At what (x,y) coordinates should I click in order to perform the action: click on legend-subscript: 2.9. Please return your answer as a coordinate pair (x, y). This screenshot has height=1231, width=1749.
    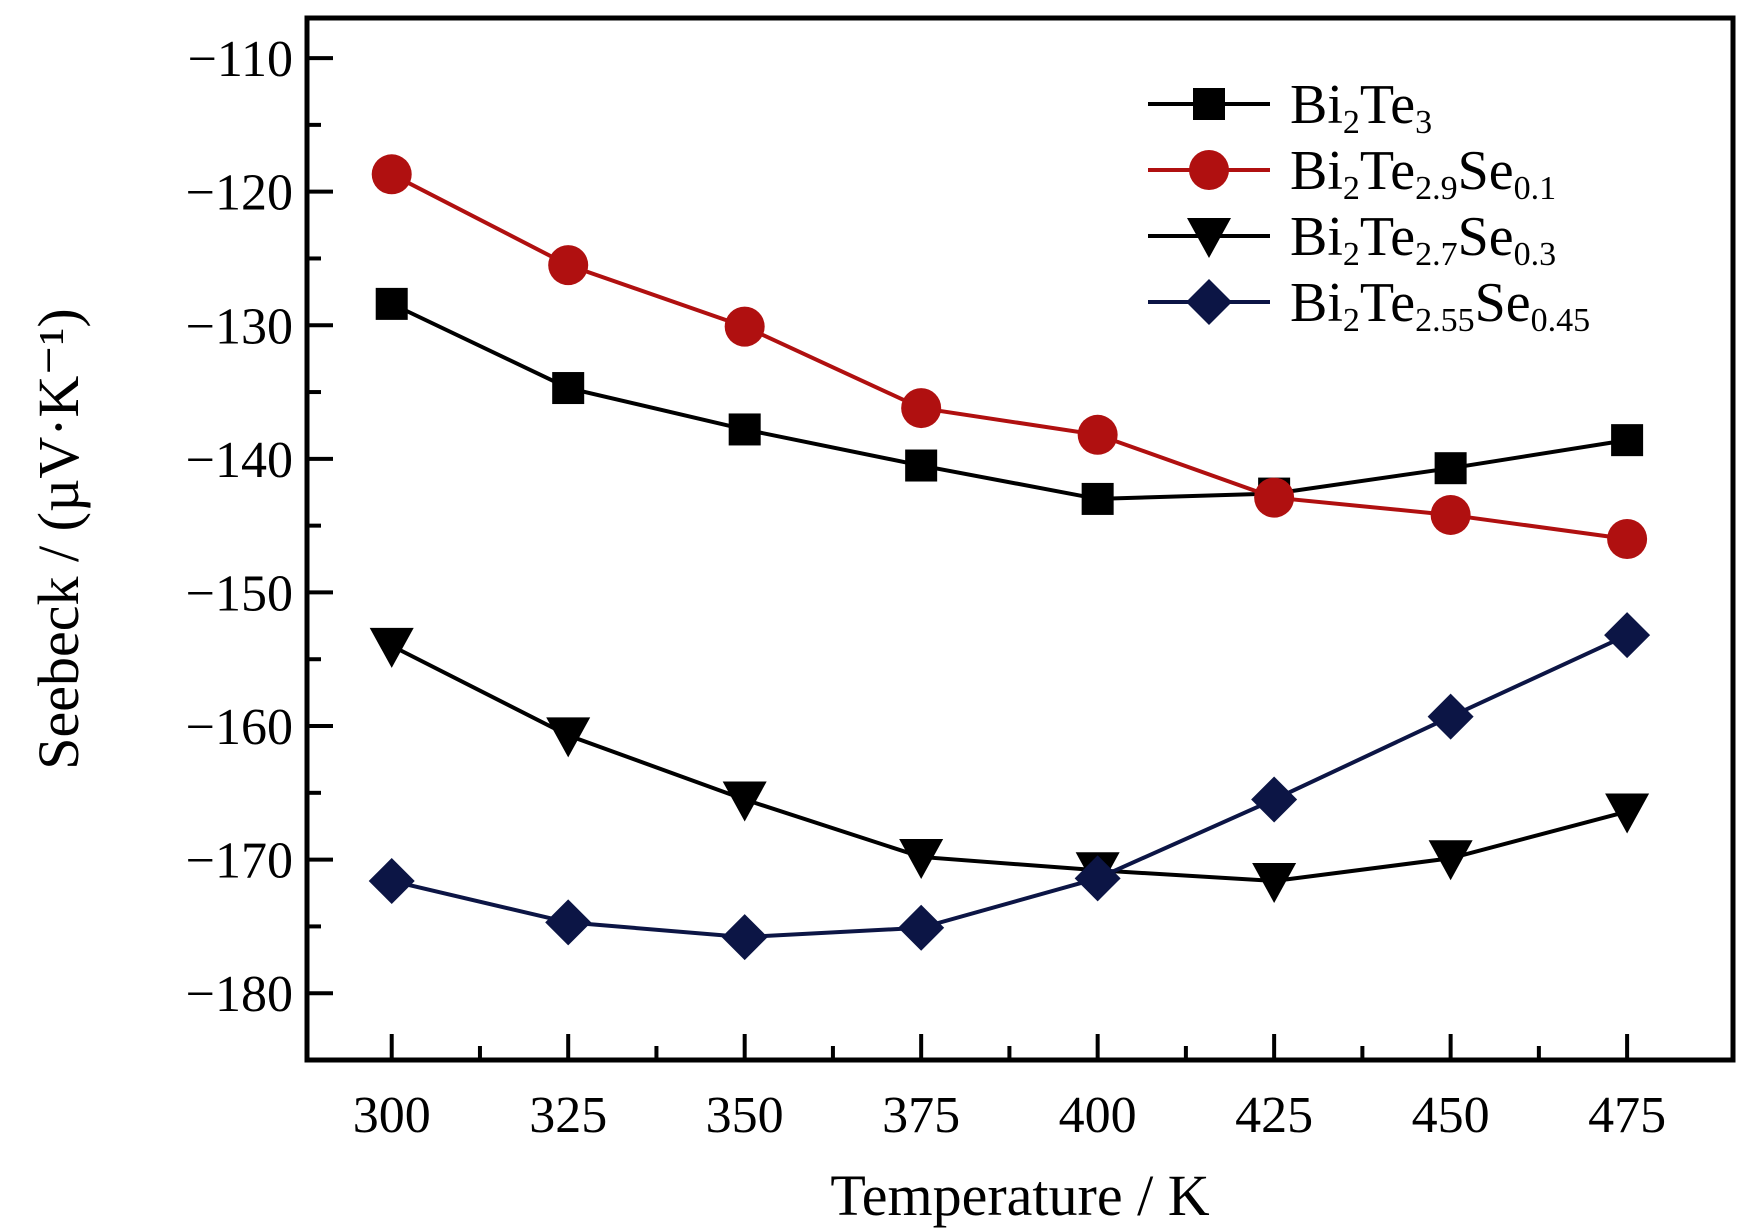
    Looking at the image, I should click on (1436, 188).